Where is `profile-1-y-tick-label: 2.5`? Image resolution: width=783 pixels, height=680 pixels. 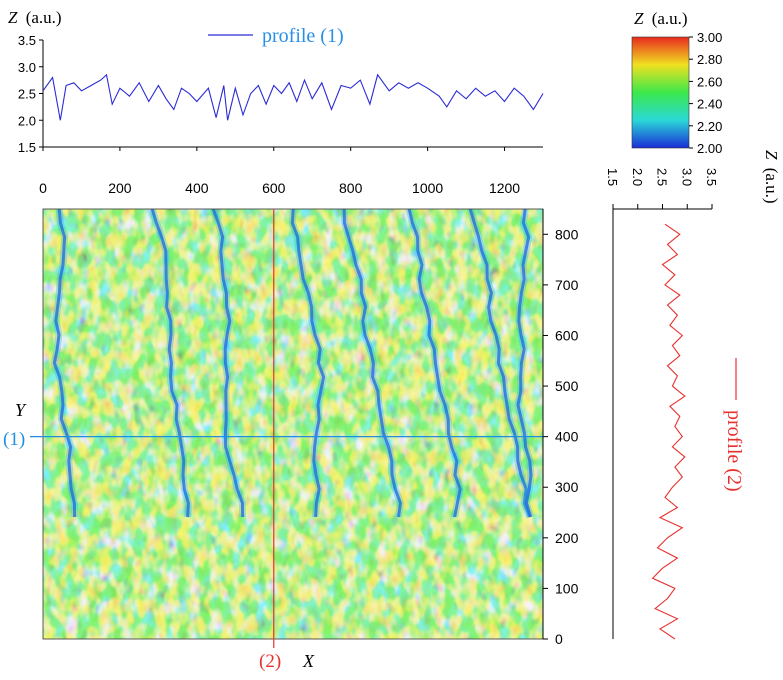
profile-1-y-tick-label: 2.5 is located at coordinates (27, 94).